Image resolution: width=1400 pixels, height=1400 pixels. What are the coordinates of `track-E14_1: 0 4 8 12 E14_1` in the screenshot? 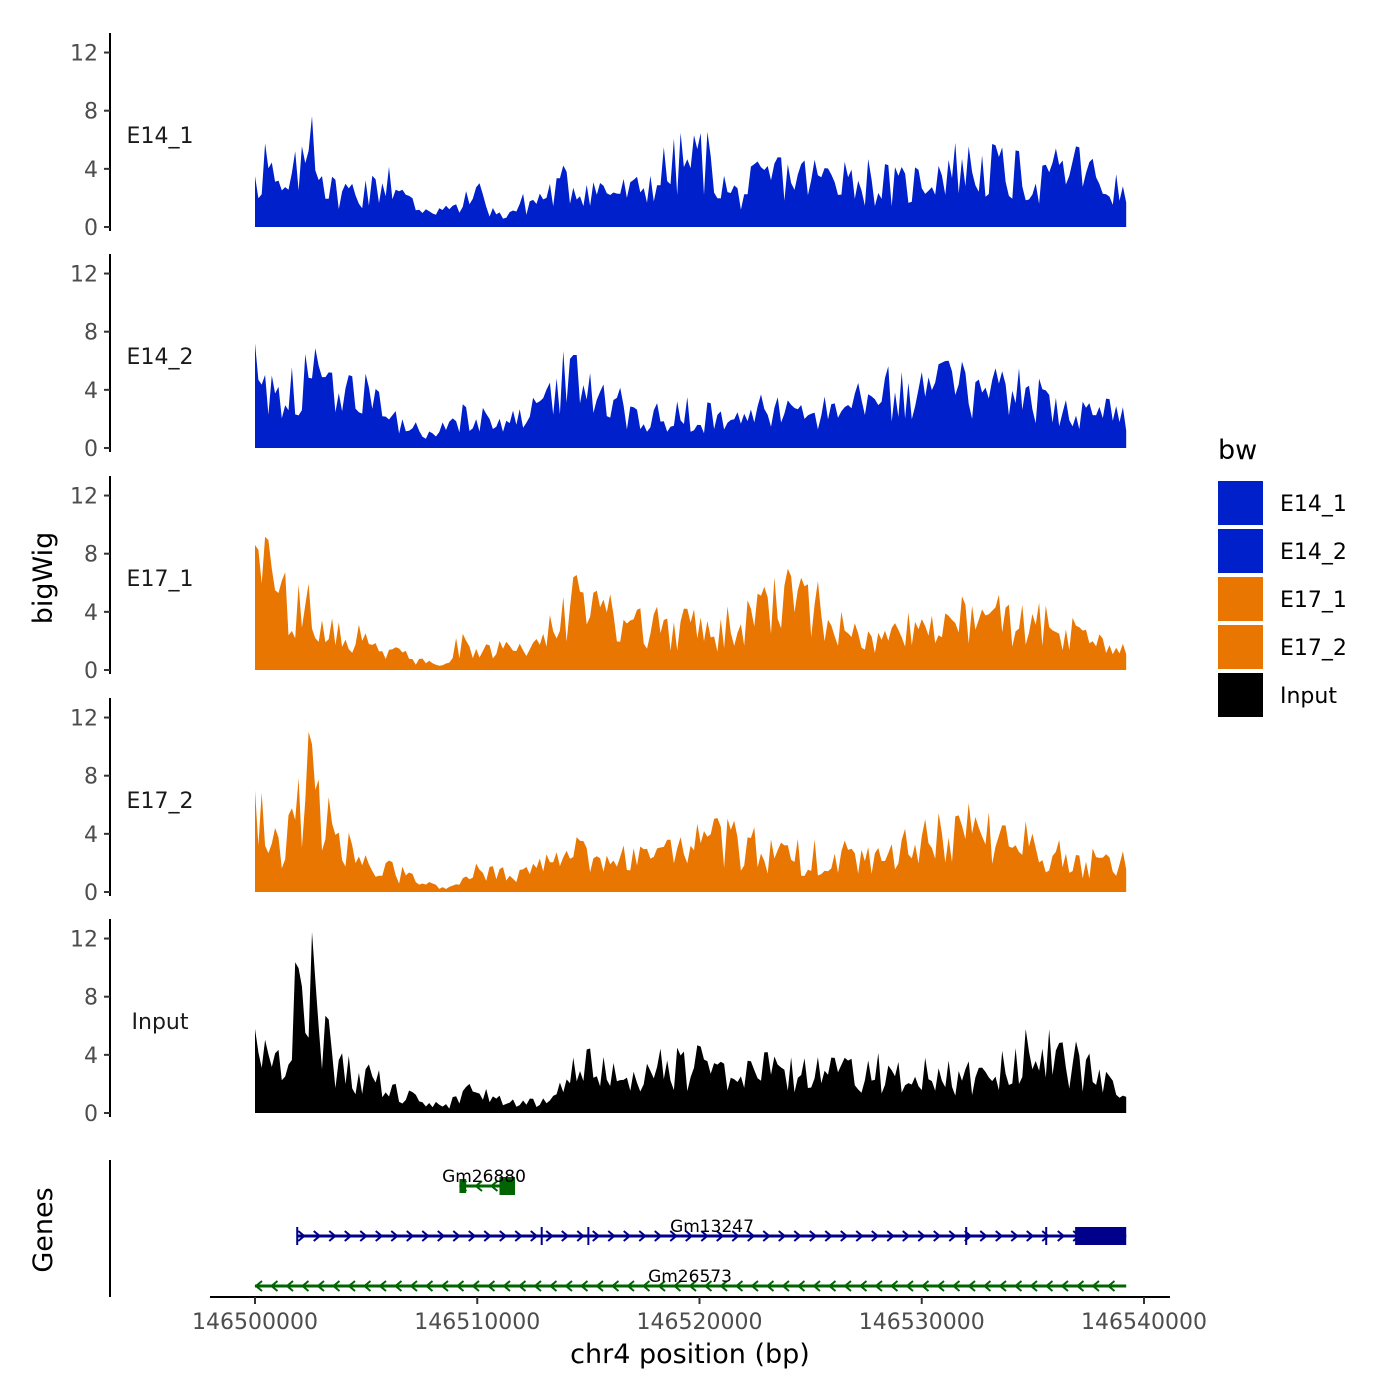 It's located at (598, 137).